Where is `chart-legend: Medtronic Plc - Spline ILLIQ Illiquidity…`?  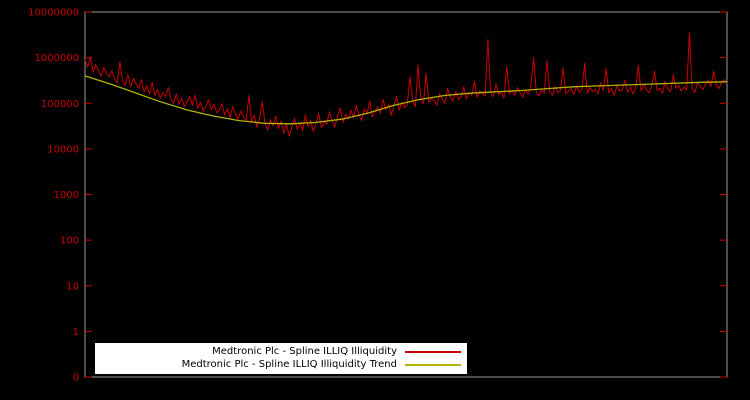 chart-legend: Medtronic Plc - Spline ILLIQ Illiquidity… is located at coordinates (281, 358).